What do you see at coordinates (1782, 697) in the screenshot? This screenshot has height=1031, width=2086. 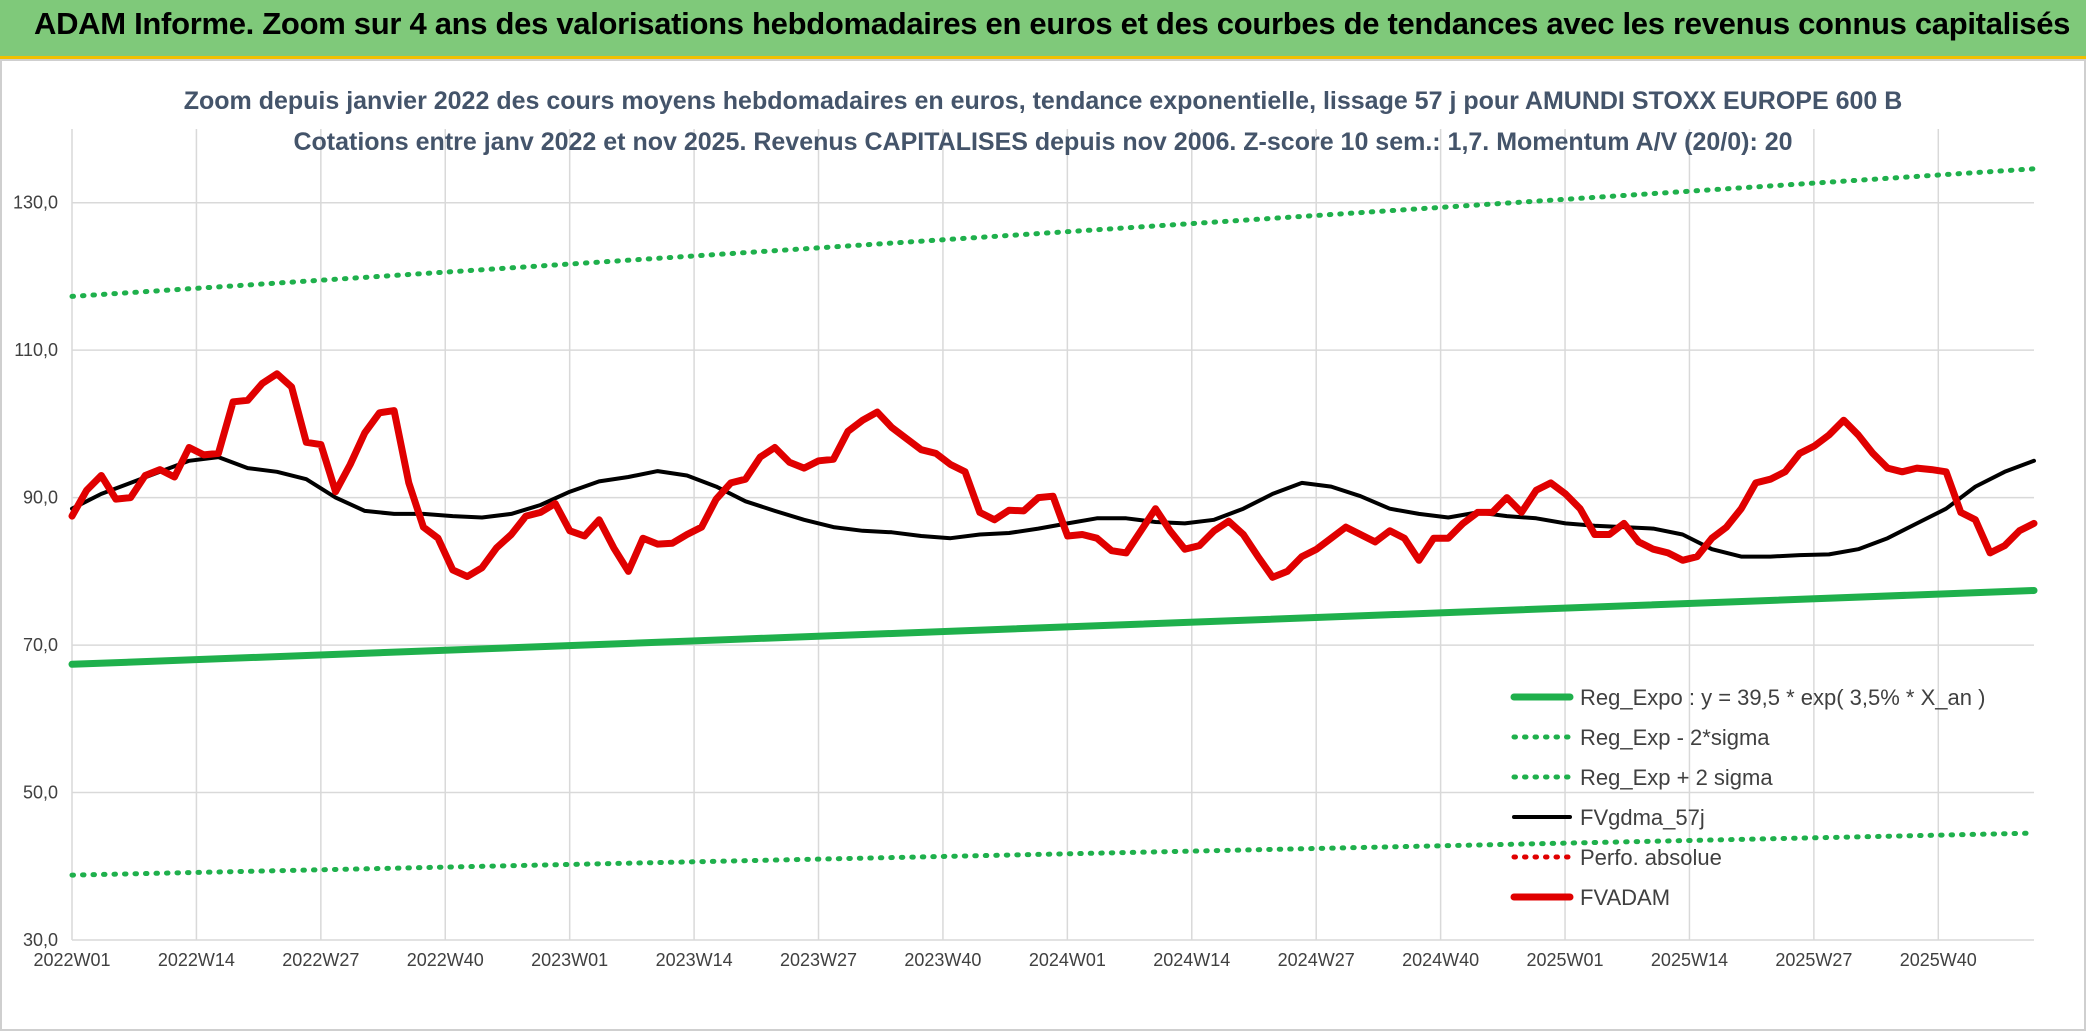 I see `legend-label: Reg_Expo : y = 39,5 * exp( 3,5% * X_an )` at bounding box center [1782, 697].